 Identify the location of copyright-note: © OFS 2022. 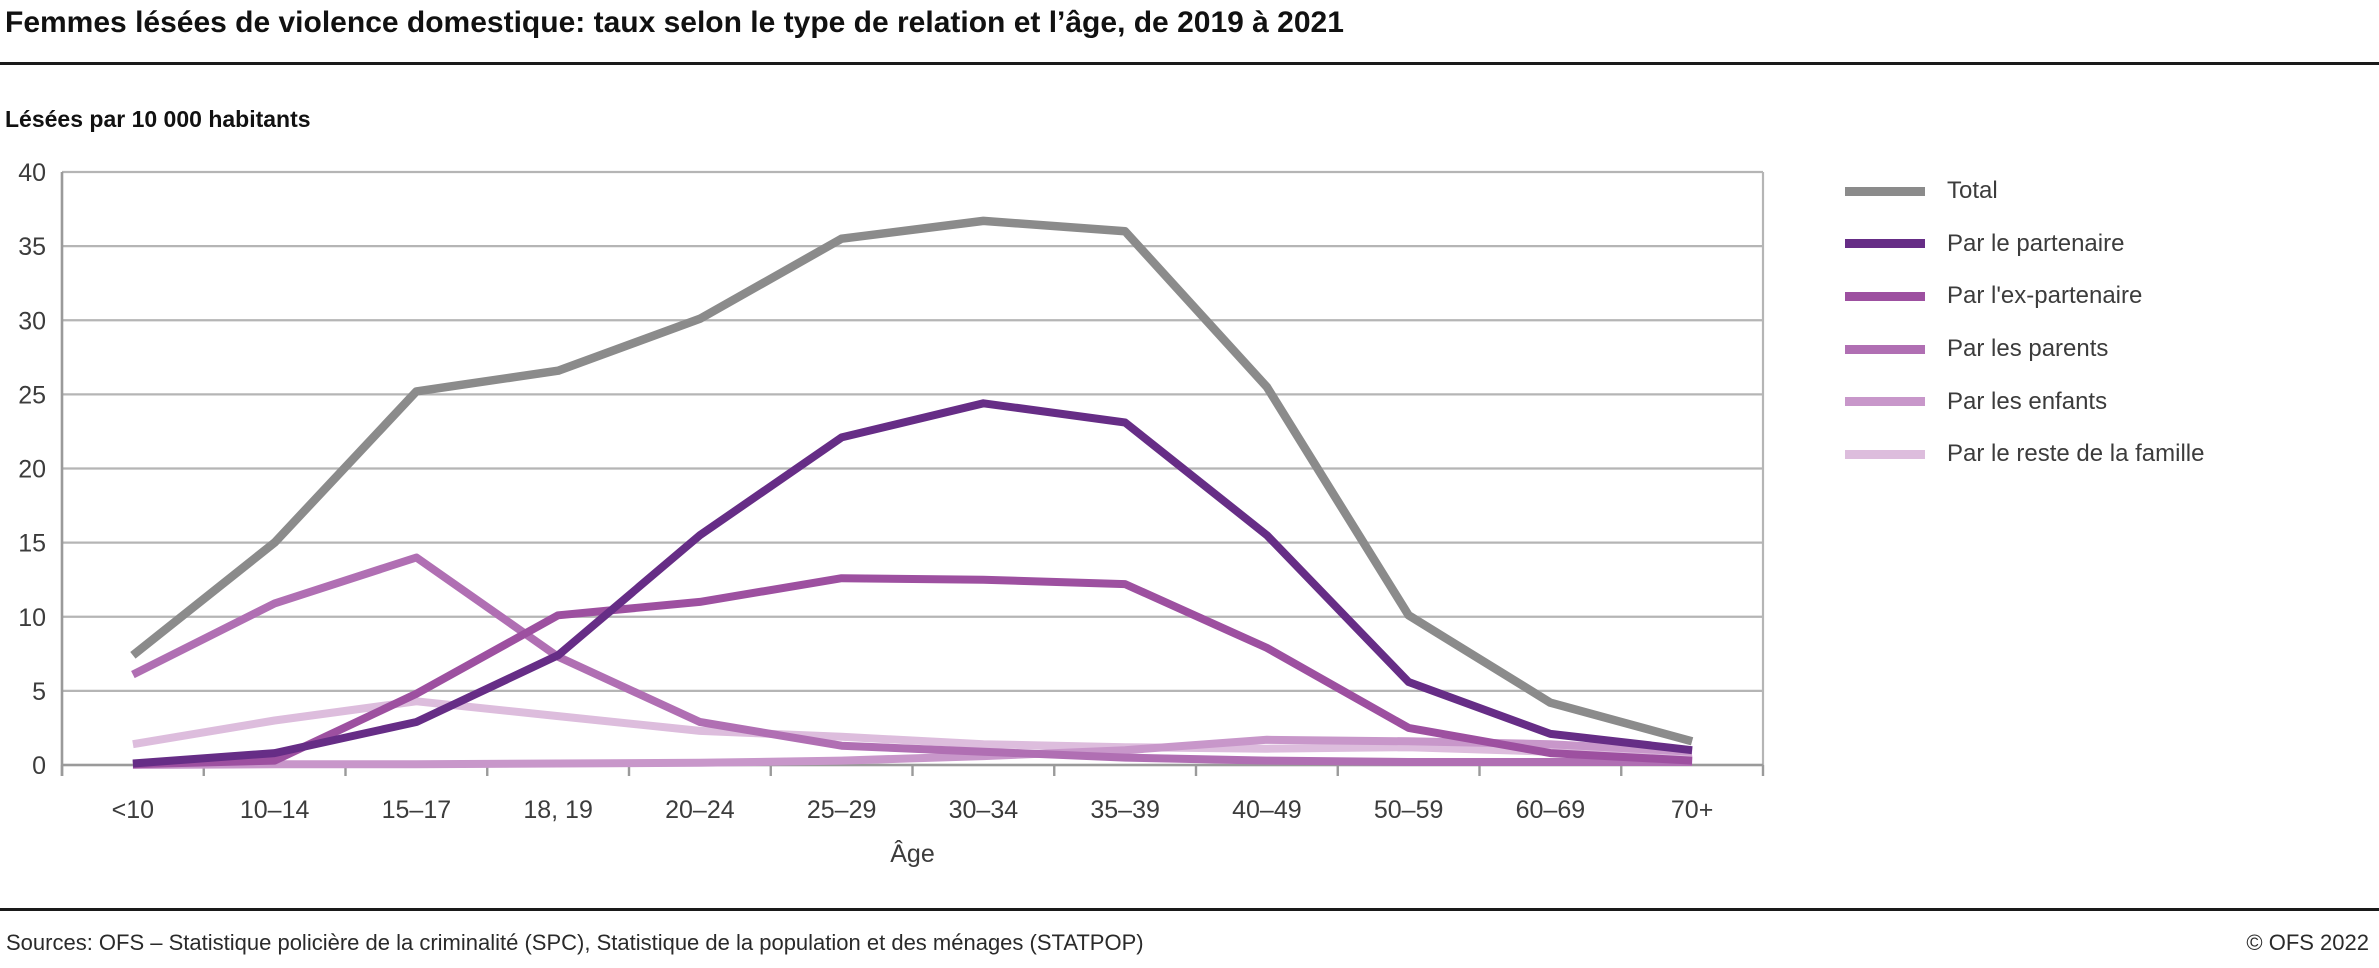
(2307, 942).